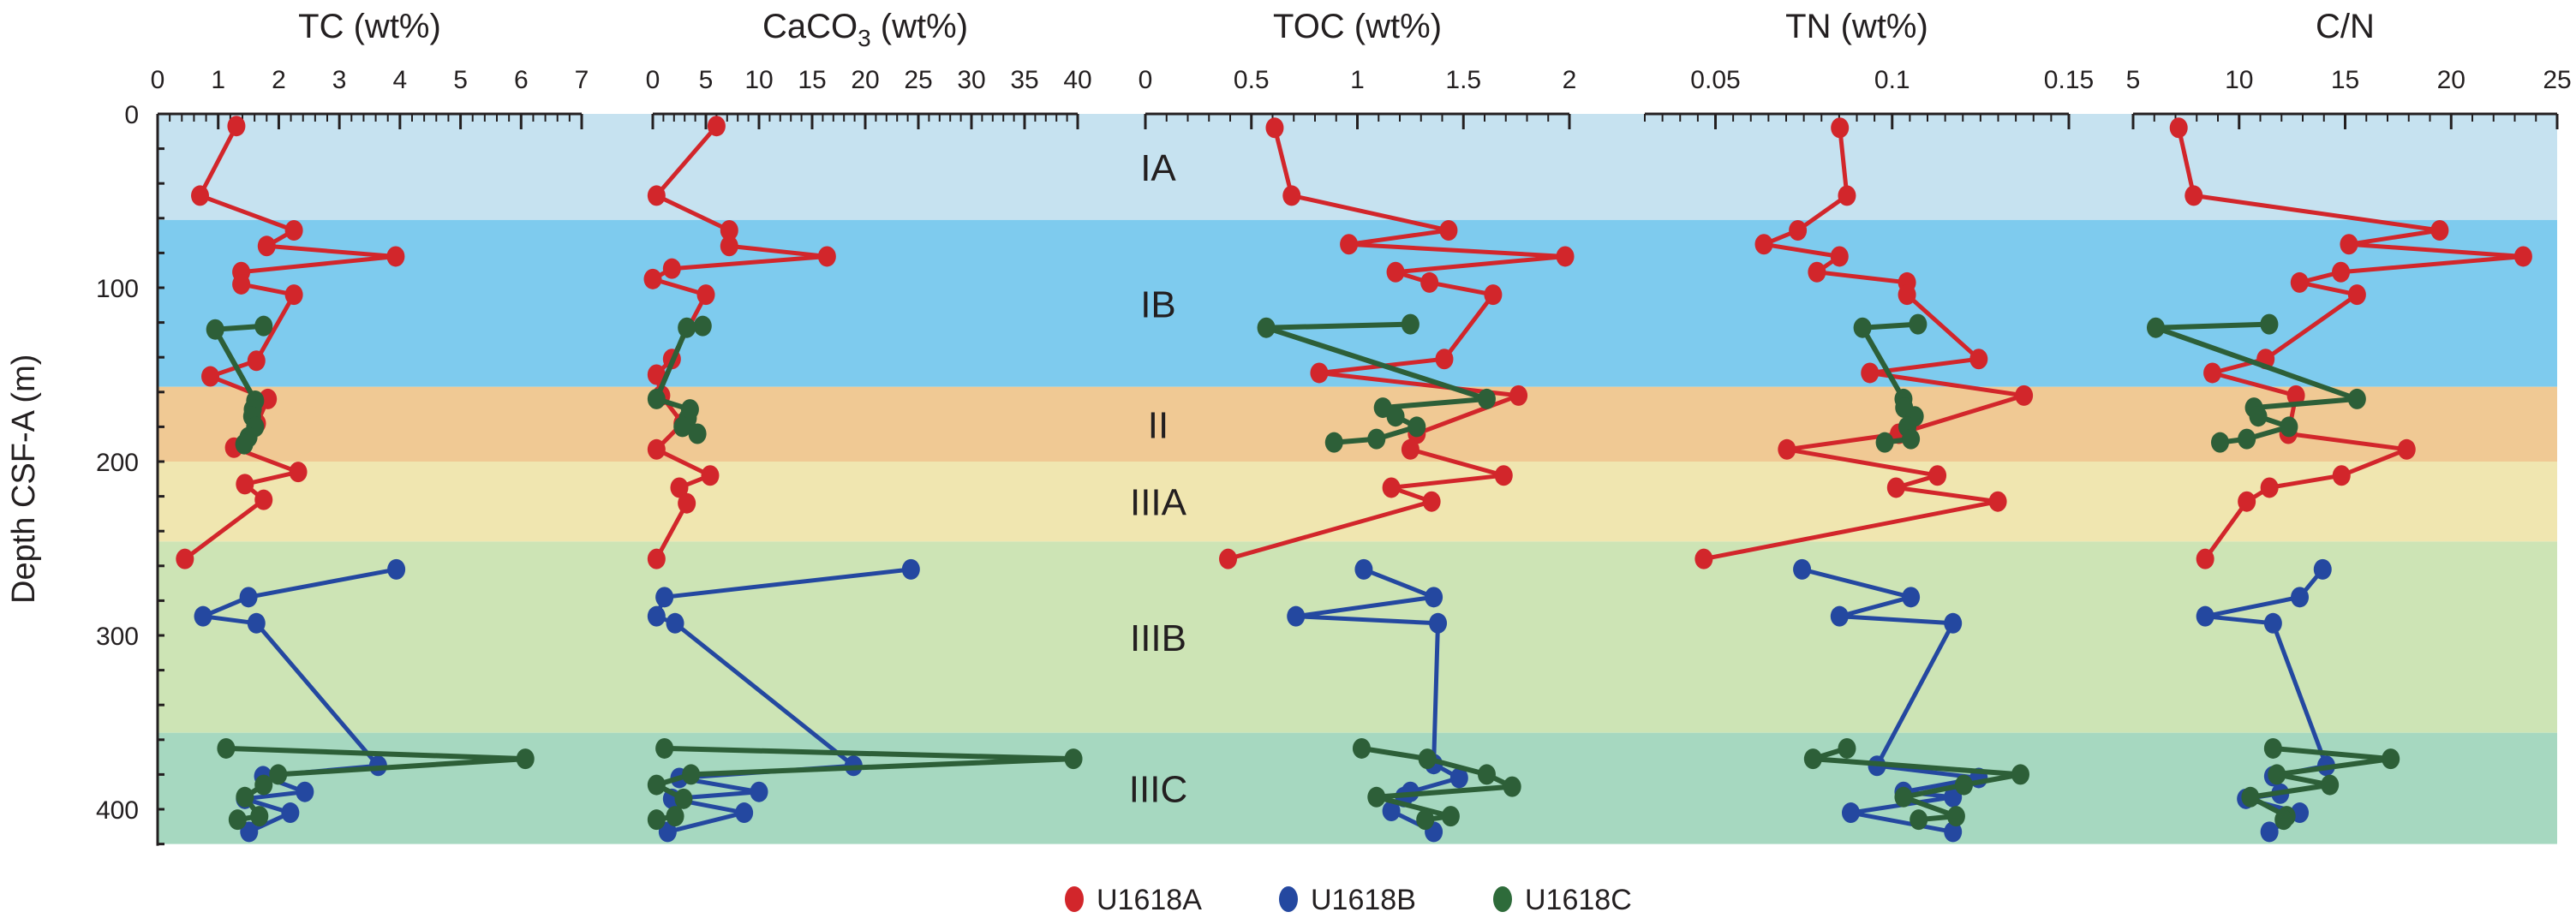  Describe the element at coordinates (918, 80) in the screenshot. I see `x-tick-label: 25` at that location.